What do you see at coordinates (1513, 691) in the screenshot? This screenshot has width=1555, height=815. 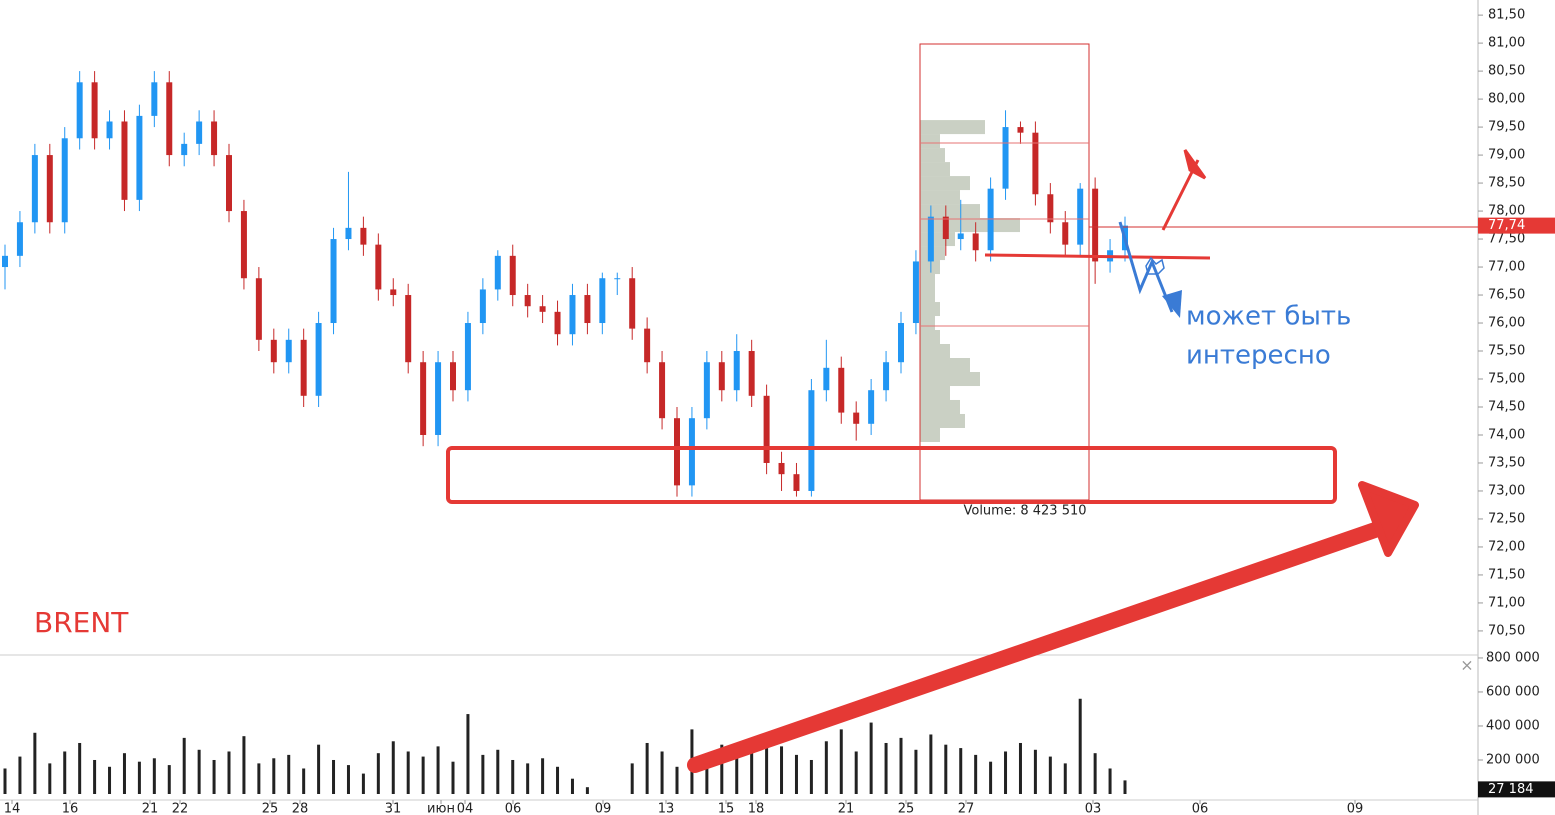 I see `y2-tick-label: 600 000` at bounding box center [1513, 691].